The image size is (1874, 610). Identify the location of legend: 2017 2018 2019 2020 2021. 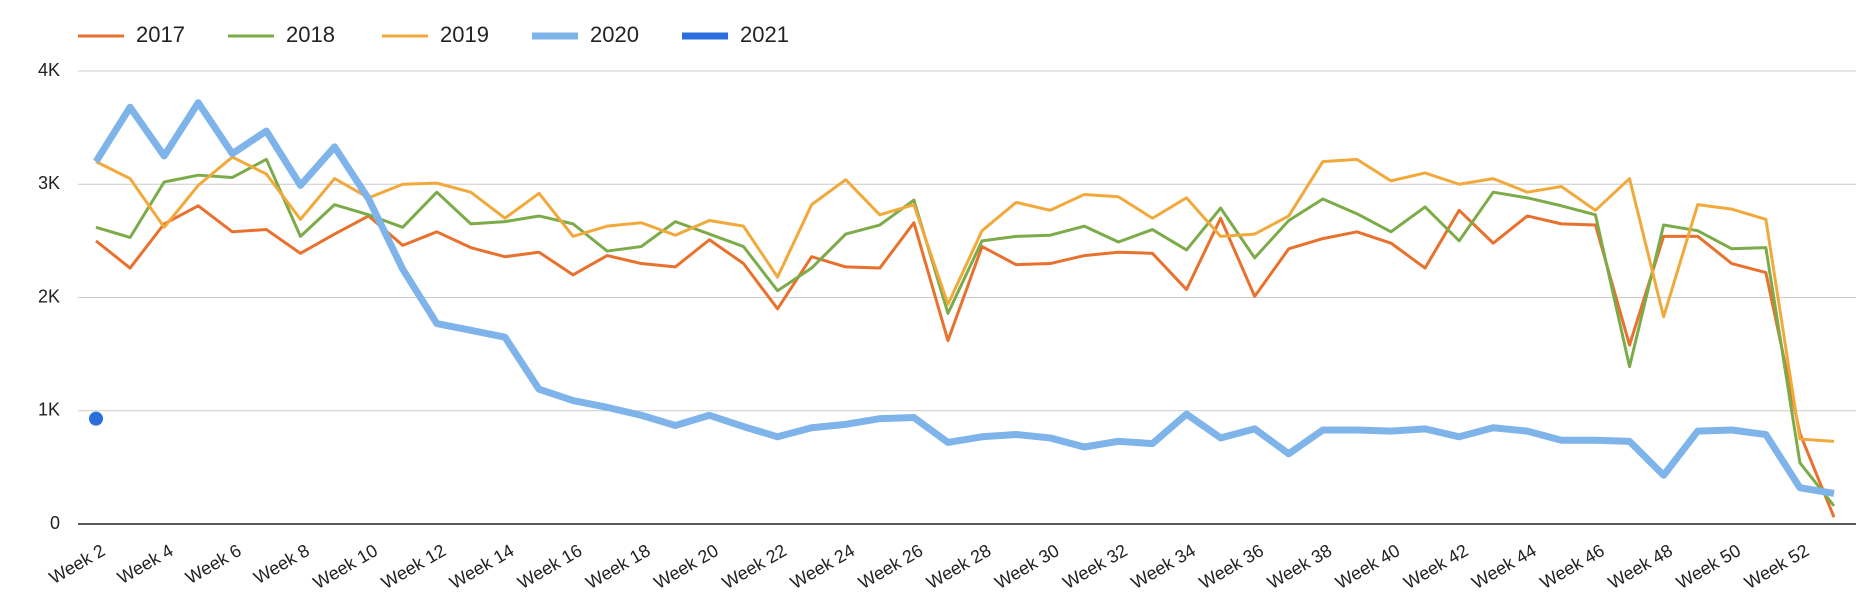
(433, 34).